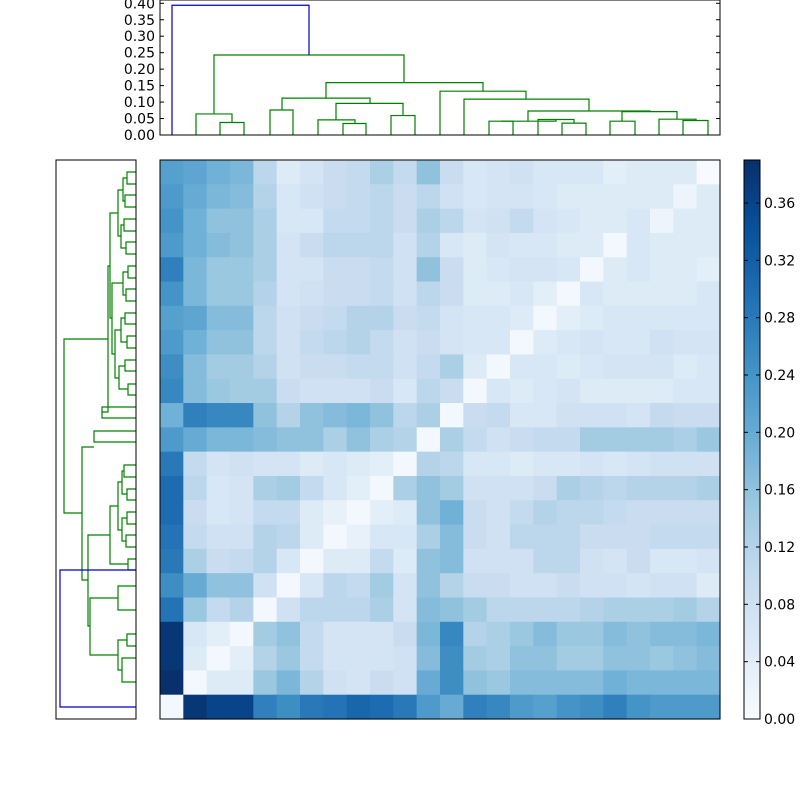 This screenshot has height=800, width=800. Describe the element at coordinates (97, 439) in the screenshot. I see `left-dendrogram` at that location.